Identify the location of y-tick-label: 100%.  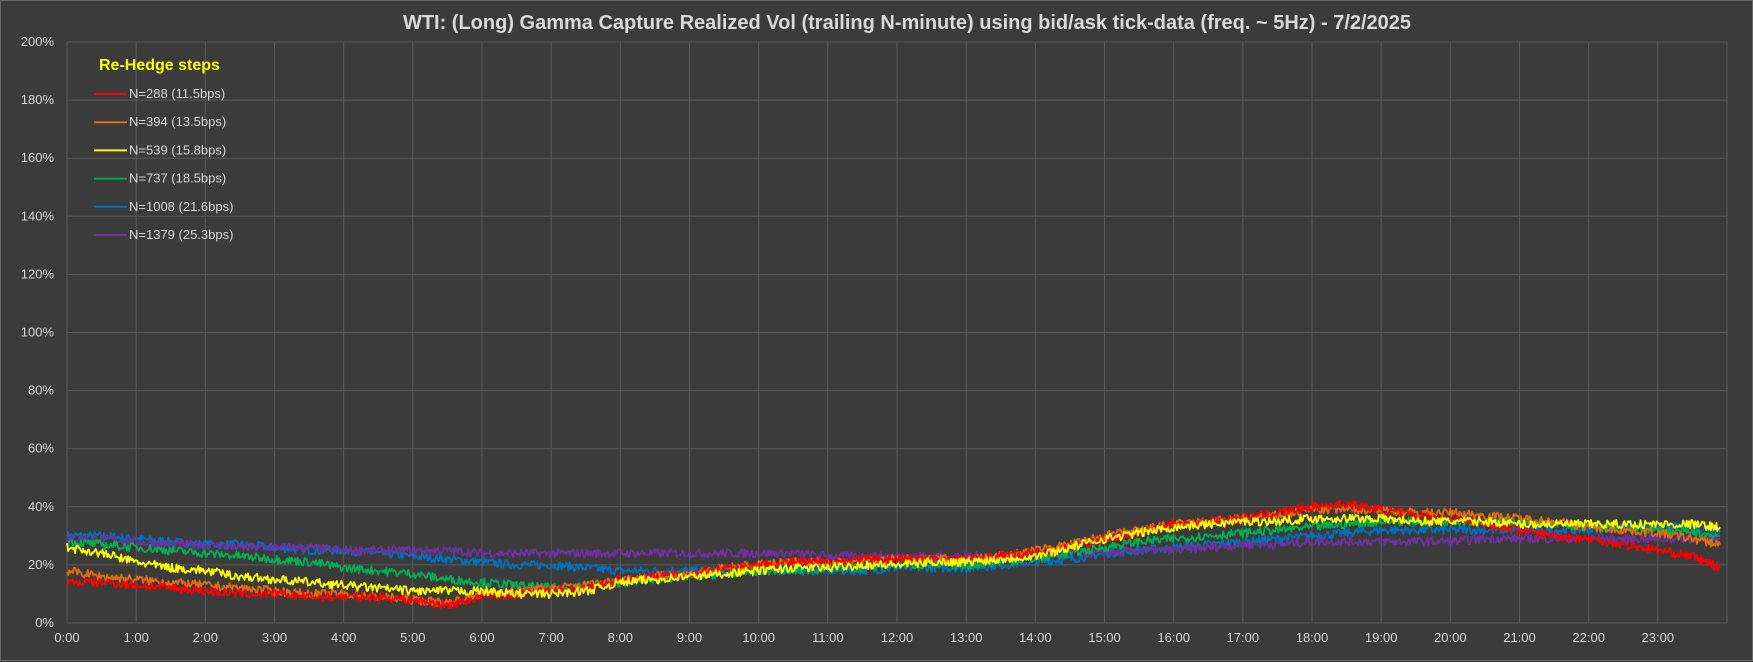
(38, 332).